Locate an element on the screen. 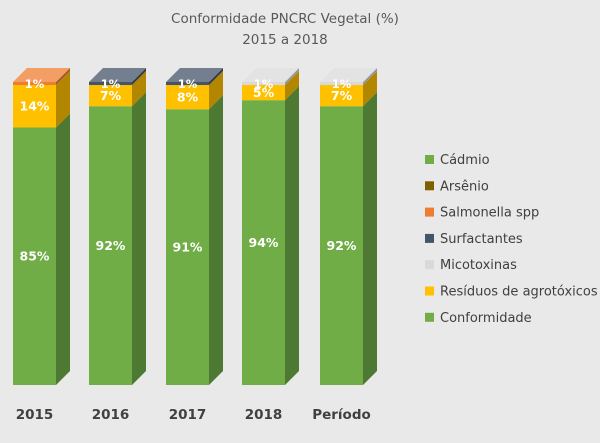 Image resolution: width=600 pixels, height=443 pixels. legend-label: Surfactantes is located at coordinates (481, 239).